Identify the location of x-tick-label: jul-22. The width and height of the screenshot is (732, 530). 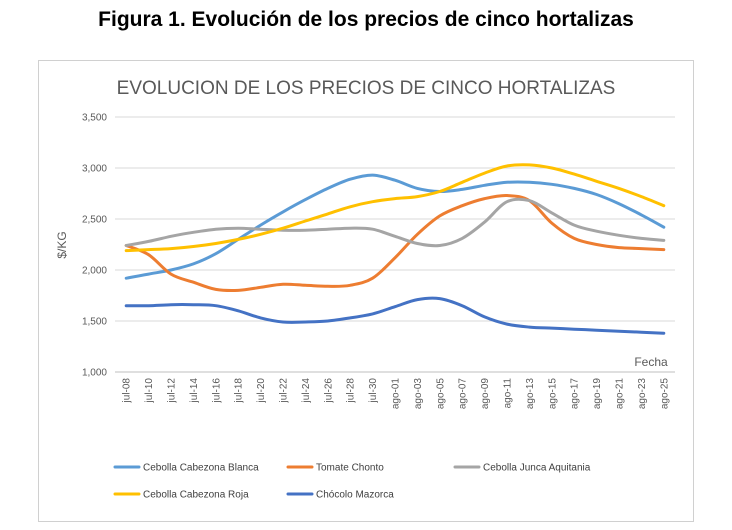
(284, 391).